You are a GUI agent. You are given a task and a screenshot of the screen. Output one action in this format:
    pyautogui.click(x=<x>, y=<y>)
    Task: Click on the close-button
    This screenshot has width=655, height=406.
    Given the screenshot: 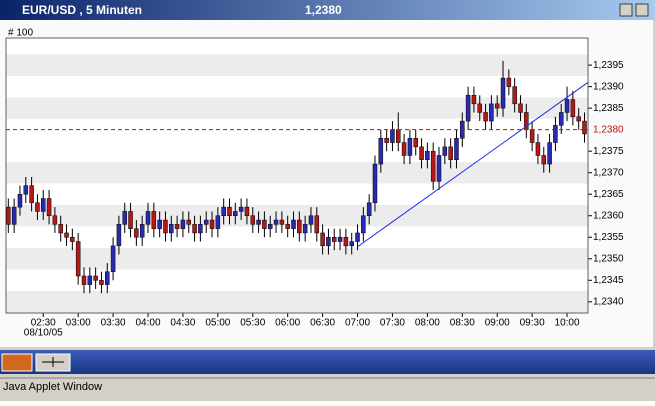 What is the action you would take?
    pyautogui.click(x=642, y=10)
    